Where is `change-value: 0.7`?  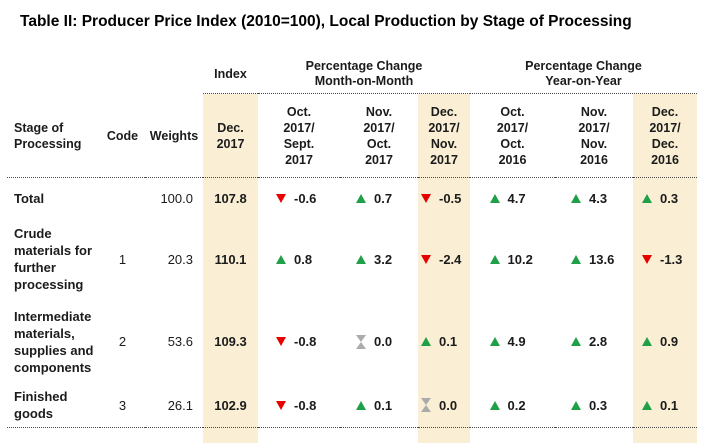
change-value: 0.7 is located at coordinates (383, 198).